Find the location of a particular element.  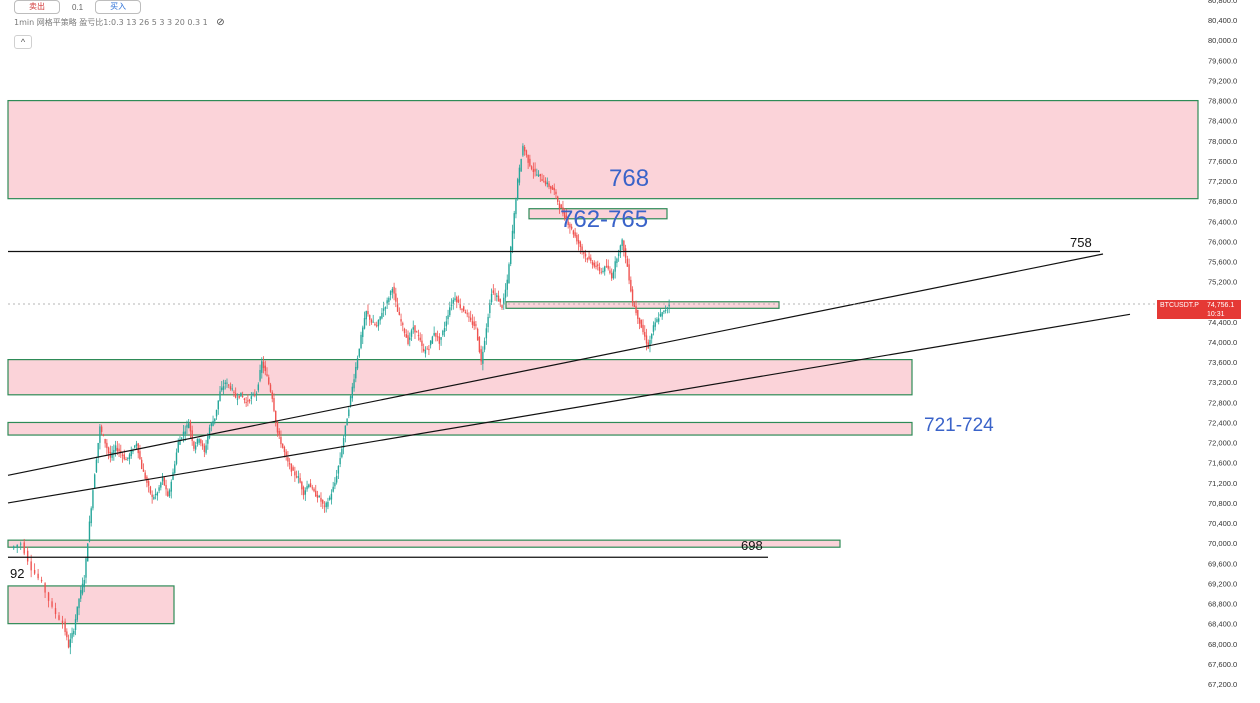

collapse-legend-button: ^ is located at coordinates (23, 42).